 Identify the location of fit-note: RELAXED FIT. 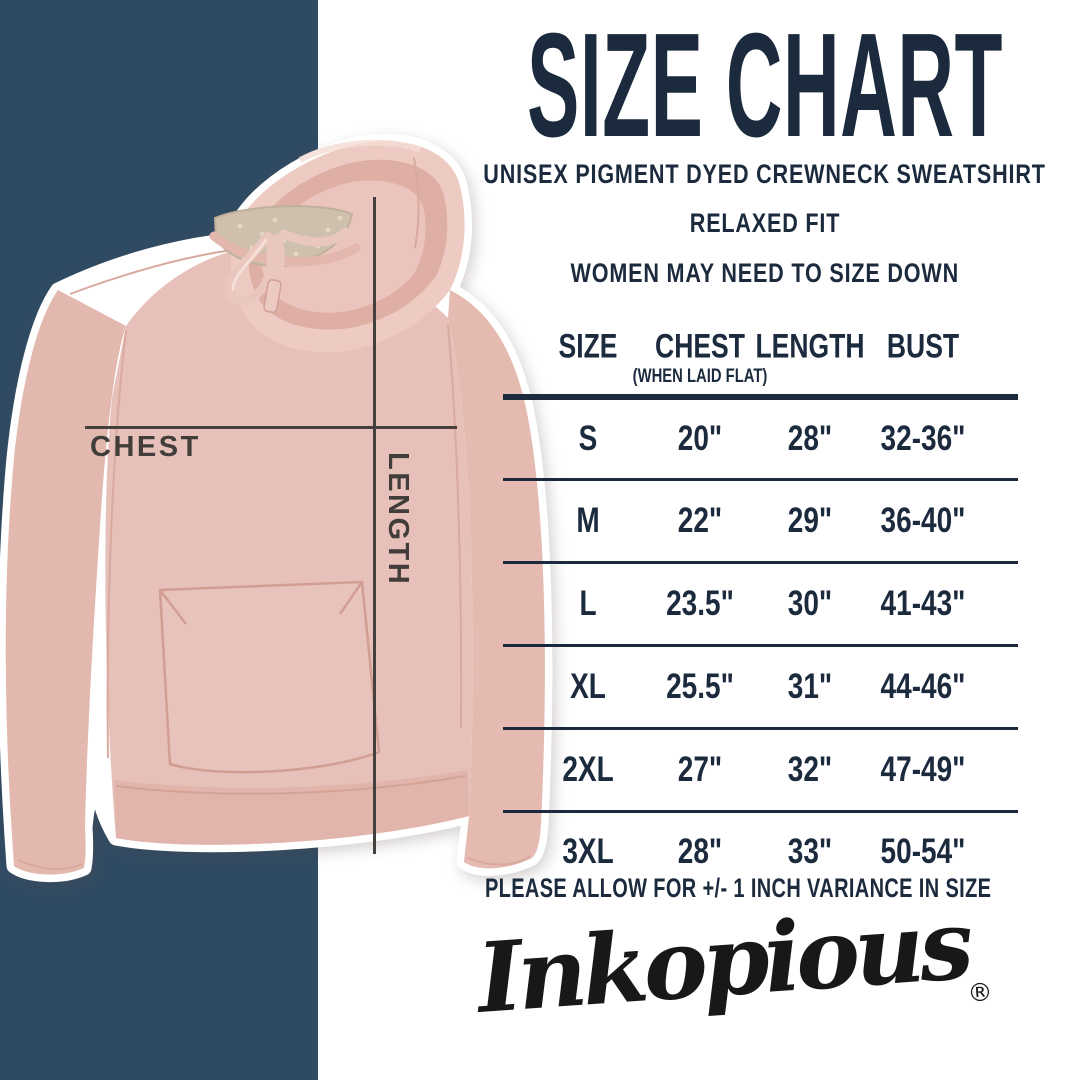
(765, 223).